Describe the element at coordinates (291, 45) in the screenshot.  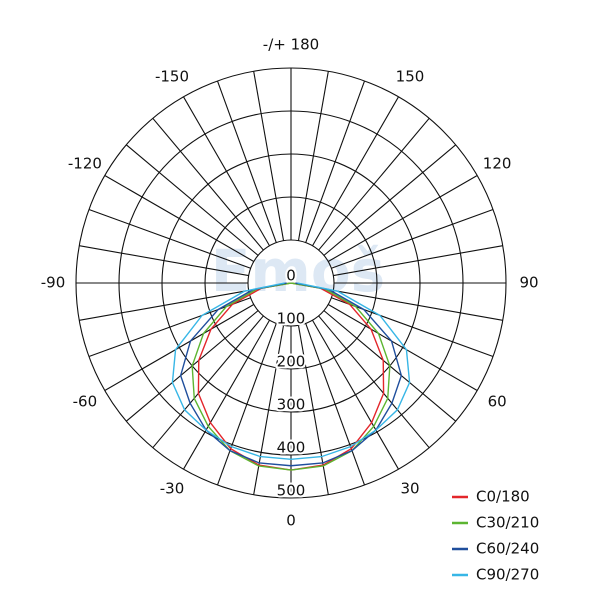
I see `angle-tick-label: -/+ 180` at that location.